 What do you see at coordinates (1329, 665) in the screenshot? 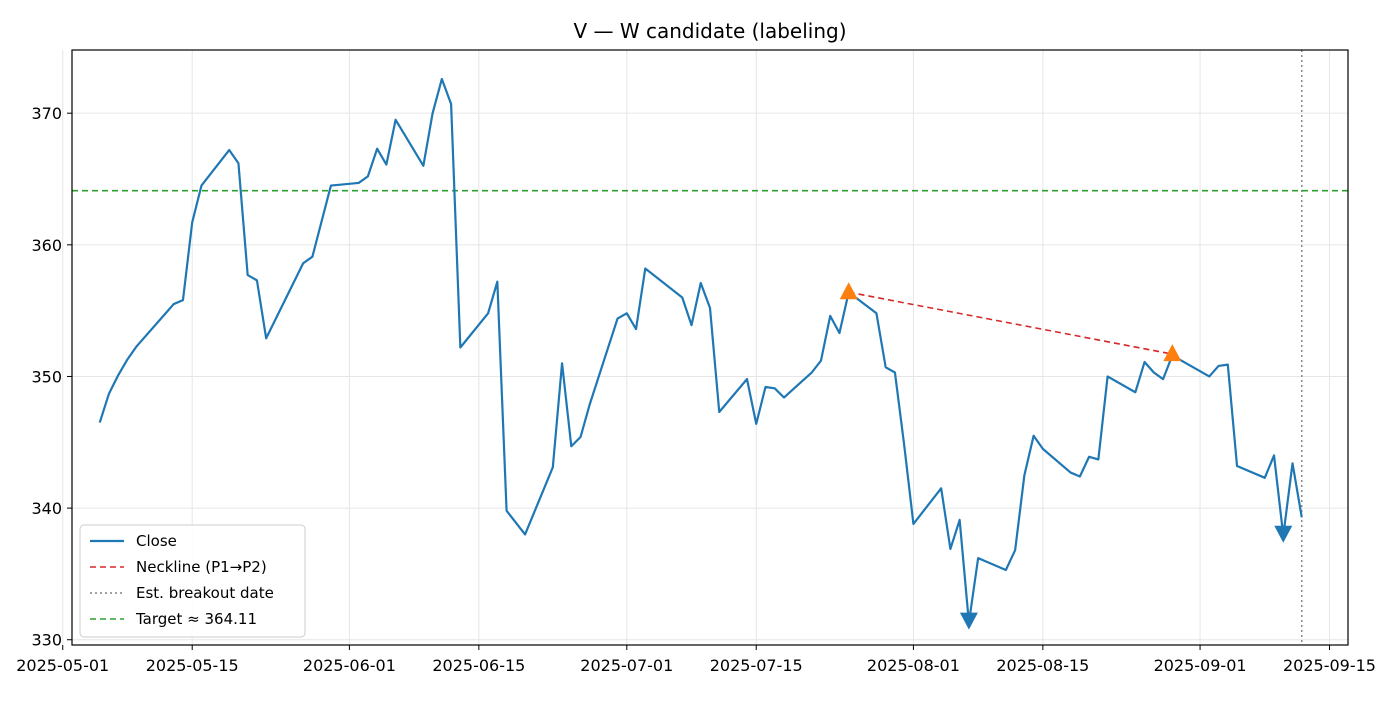
I see `x-tick-label: 2025-09-15` at bounding box center [1329, 665].